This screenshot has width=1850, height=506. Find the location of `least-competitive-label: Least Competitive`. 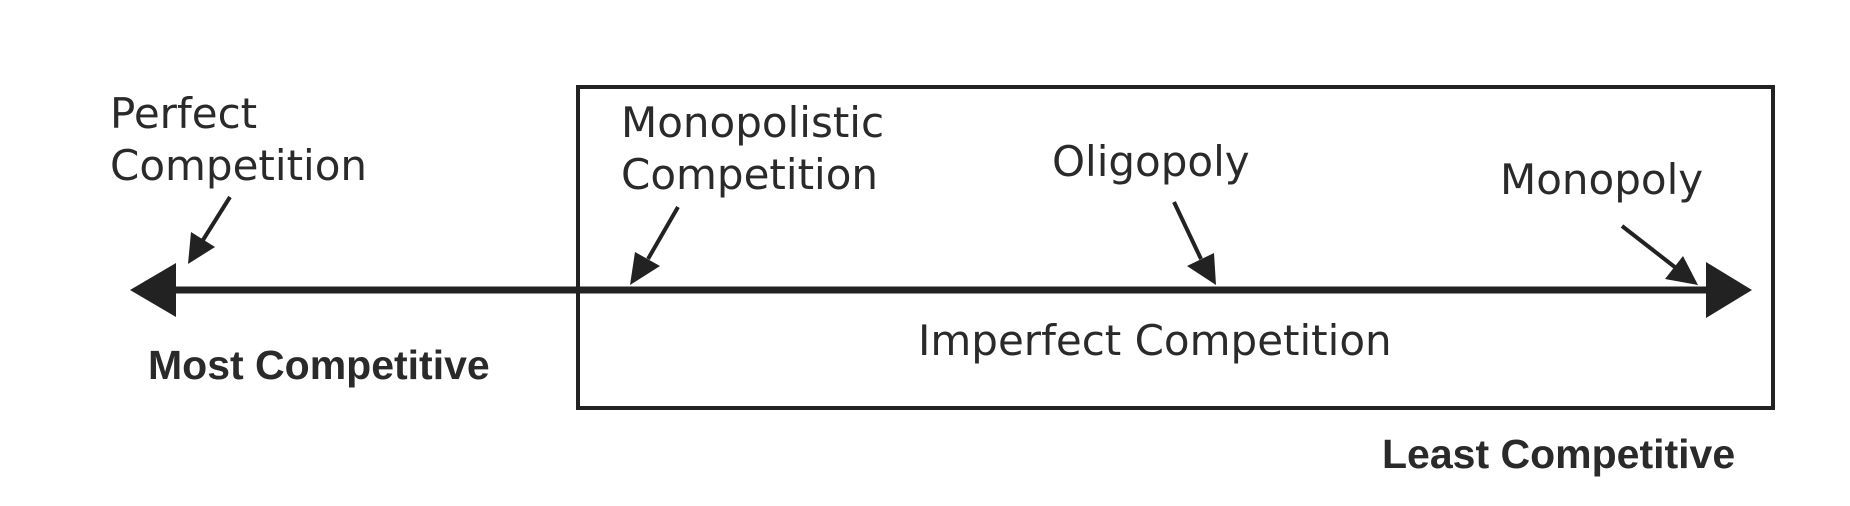

least-competitive-label: Least Competitive is located at coordinates (1559, 454).